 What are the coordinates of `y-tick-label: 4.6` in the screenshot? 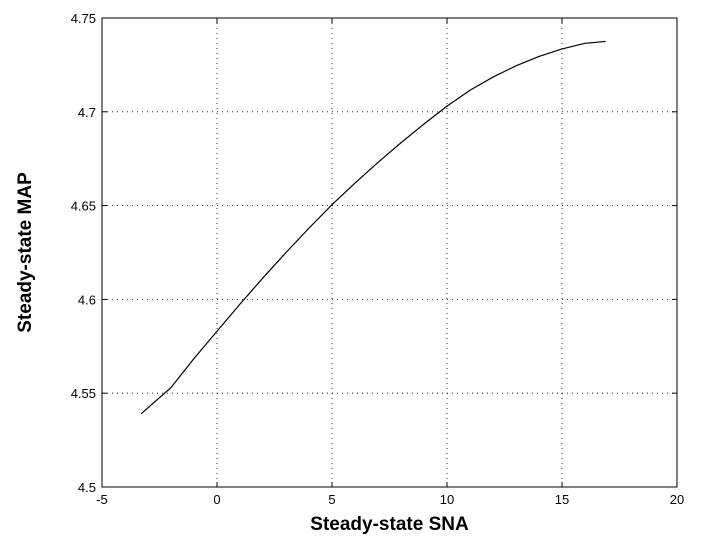 It's located at (87, 299).